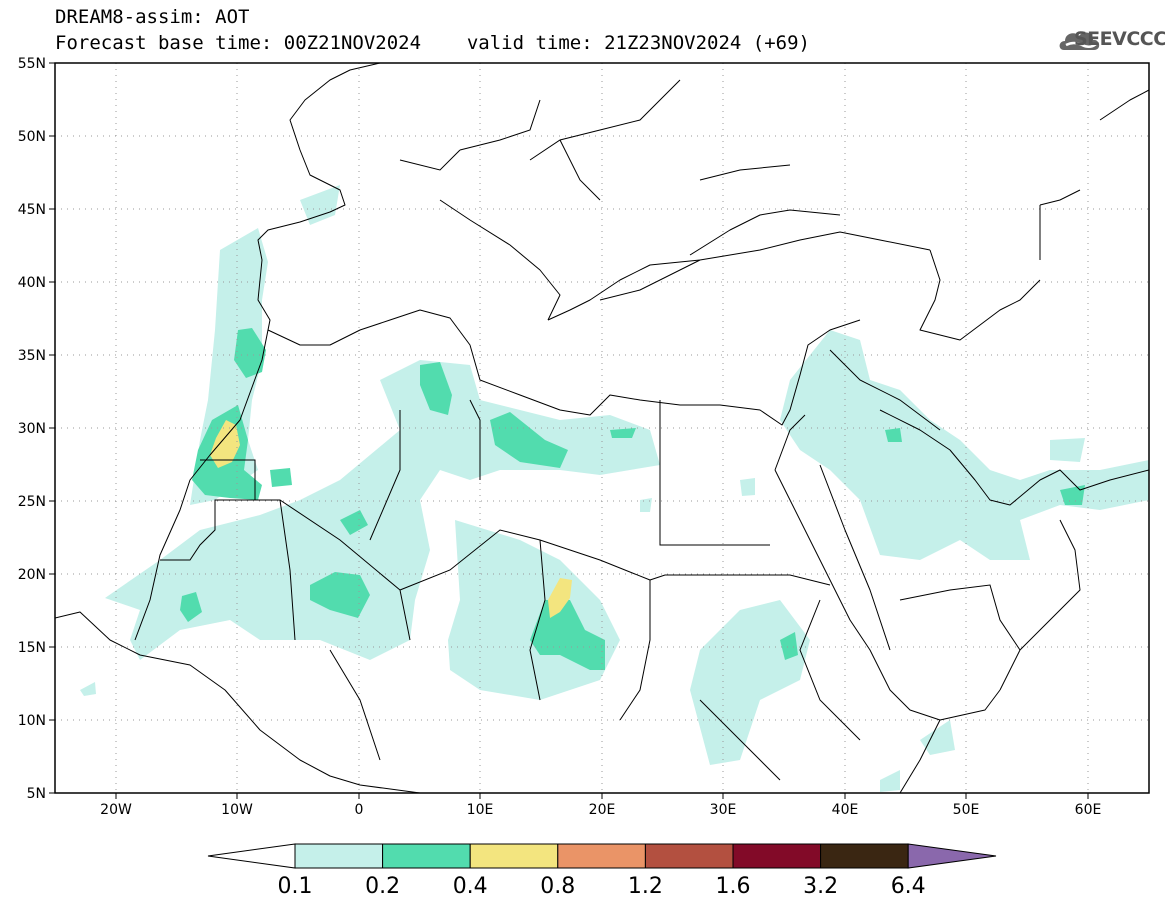  What do you see at coordinates (116, 810) in the screenshot?
I see `lon-label: 20W` at bounding box center [116, 810].